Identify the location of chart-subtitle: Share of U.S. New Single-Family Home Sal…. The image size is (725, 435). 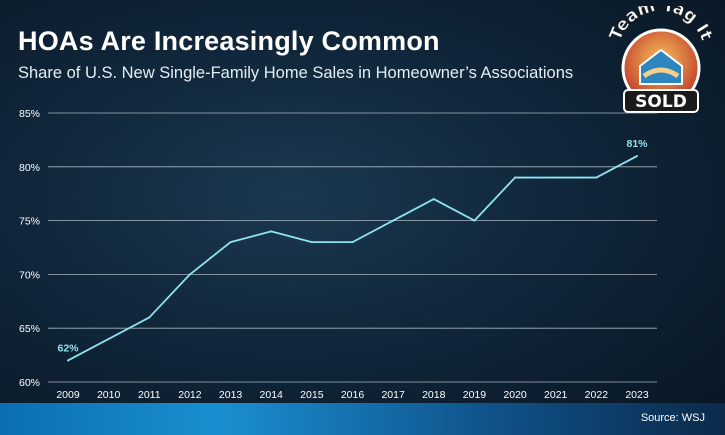
(296, 73).